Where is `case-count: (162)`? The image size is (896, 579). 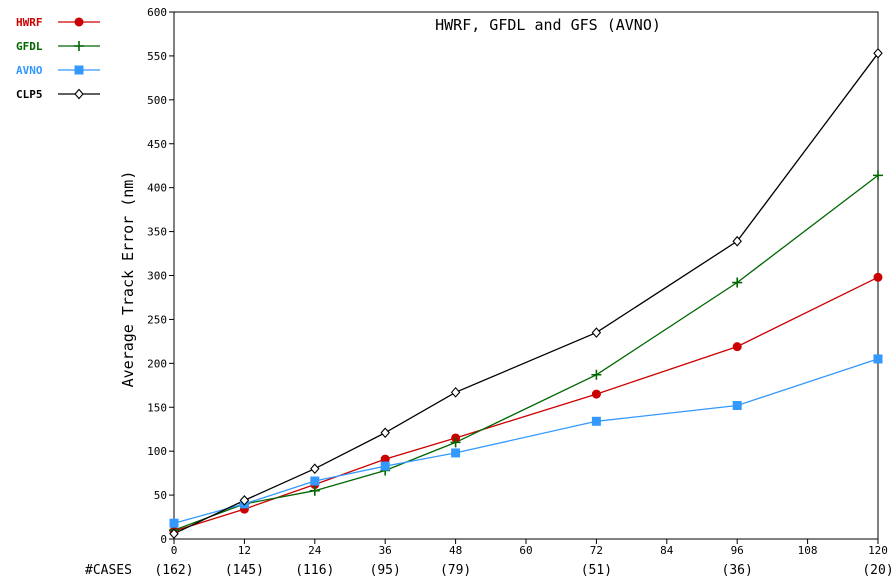 case-count: (162) is located at coordinates (173, 570).